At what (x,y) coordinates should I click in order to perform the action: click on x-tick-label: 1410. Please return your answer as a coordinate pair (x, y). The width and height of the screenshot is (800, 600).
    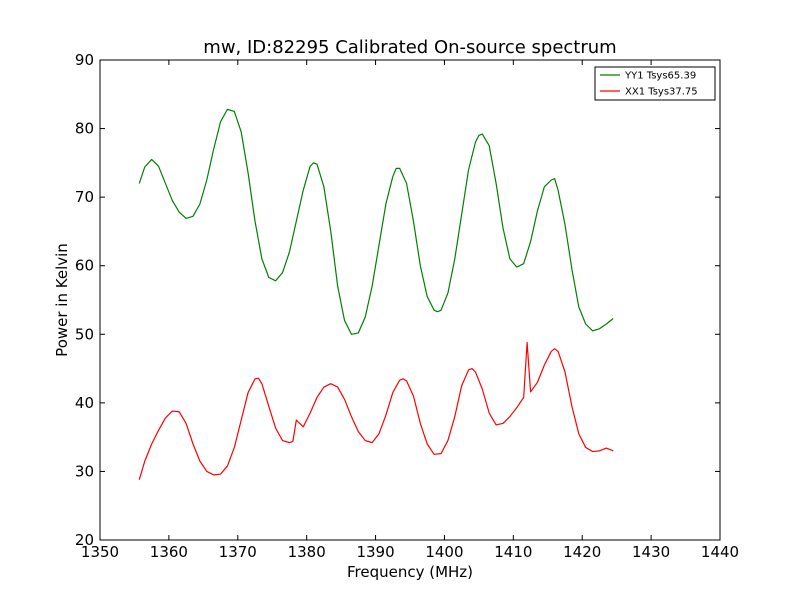
    Looking at the image, I should click on (513, 552).